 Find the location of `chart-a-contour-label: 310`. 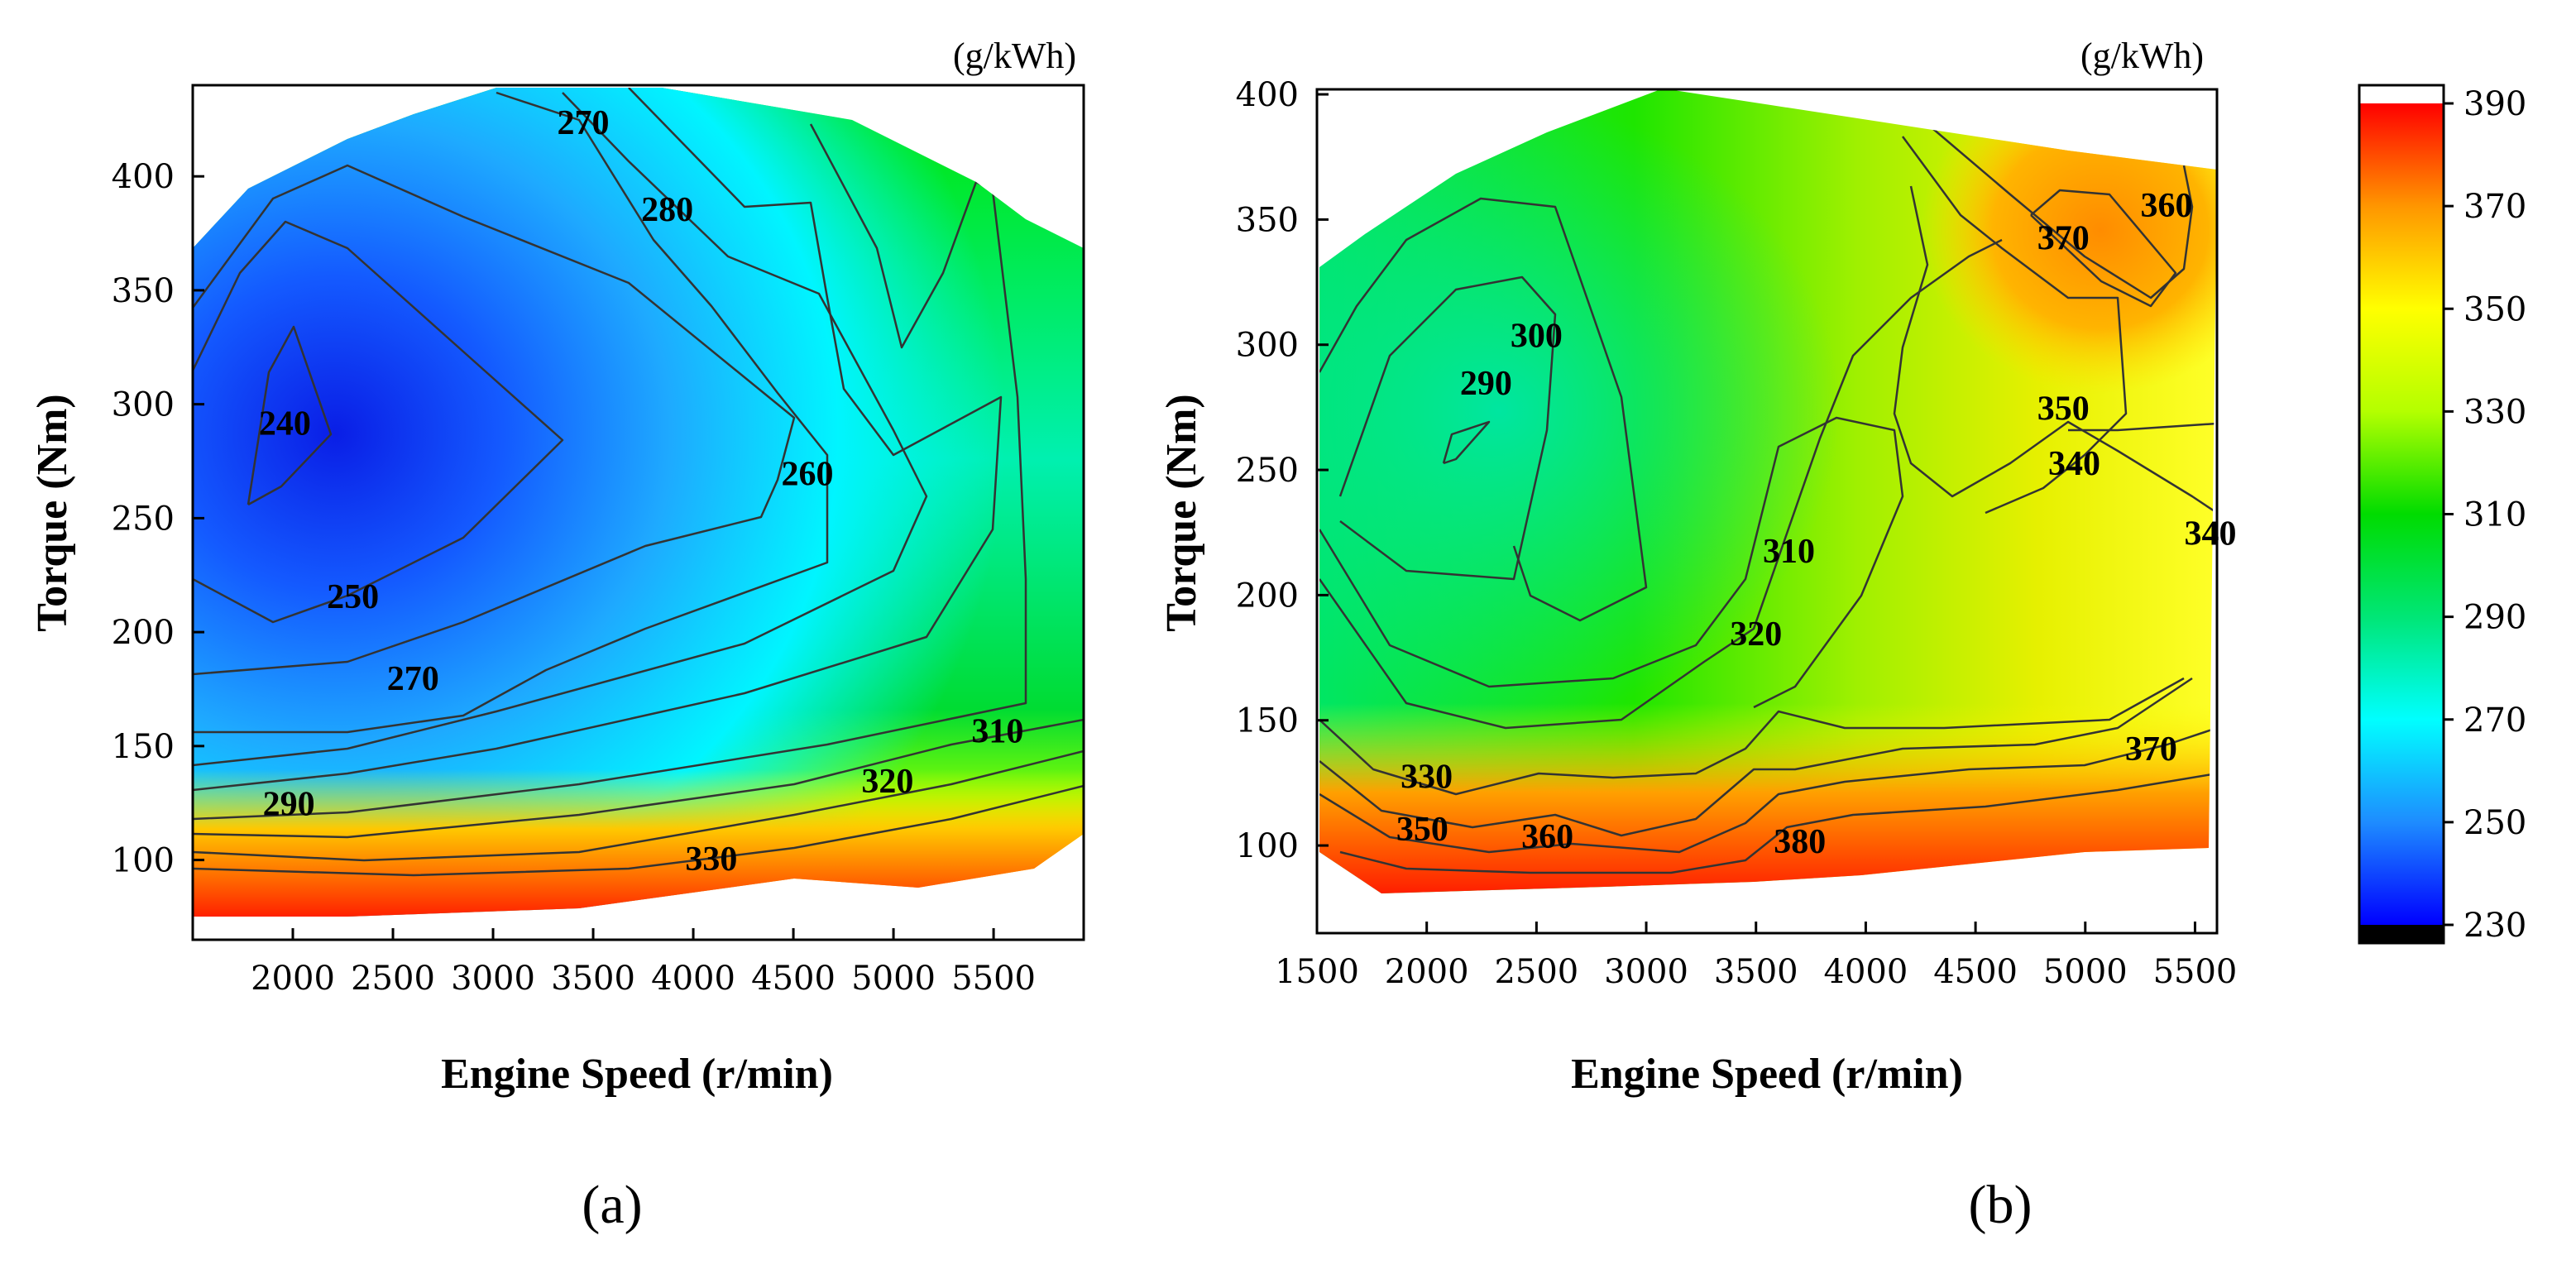

chart-a-contour-label: 310 is located at coordinates (997, 732).